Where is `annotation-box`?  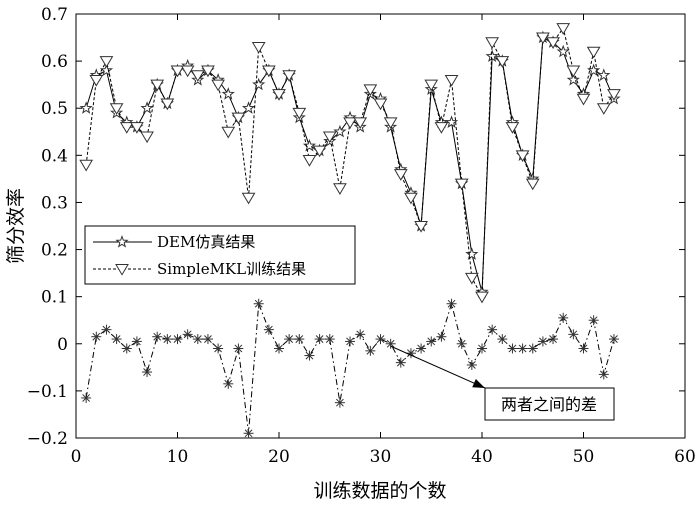 annotation-box is located at coordinates (549, 404).